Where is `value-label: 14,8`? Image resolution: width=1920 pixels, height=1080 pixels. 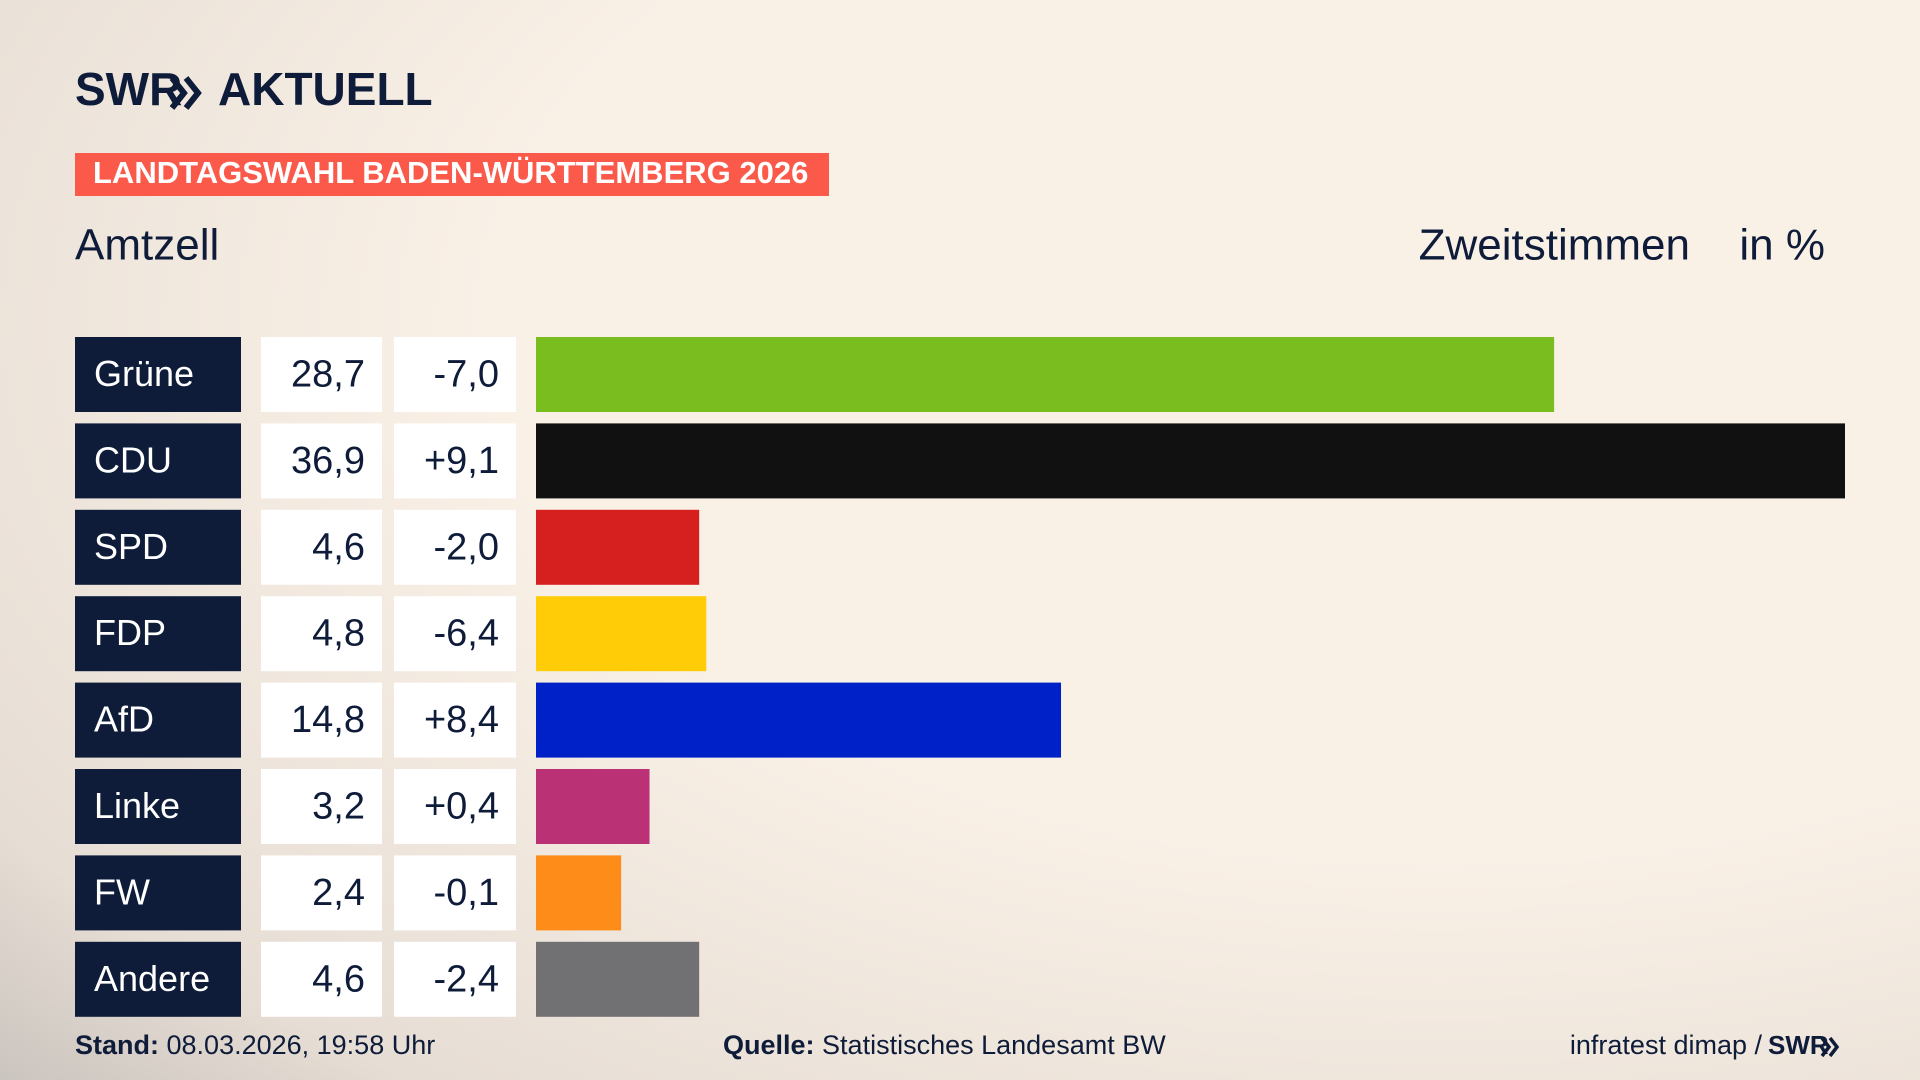
value-label: 14,8 is located at coordinates (328, 720).